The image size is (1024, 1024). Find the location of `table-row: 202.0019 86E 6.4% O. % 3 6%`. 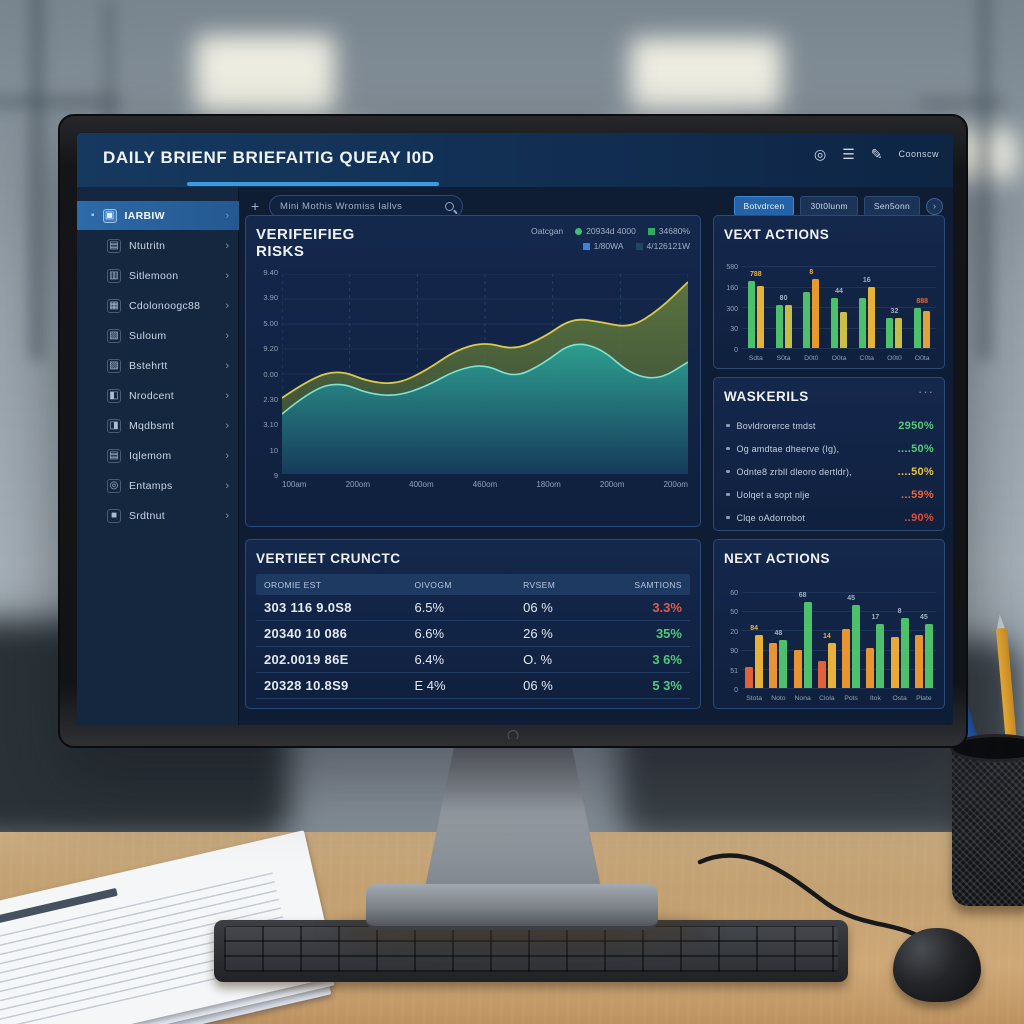

table-row: 202.0019 86E 6.4% O. % 3 6% is located at coordinates (473, 660).